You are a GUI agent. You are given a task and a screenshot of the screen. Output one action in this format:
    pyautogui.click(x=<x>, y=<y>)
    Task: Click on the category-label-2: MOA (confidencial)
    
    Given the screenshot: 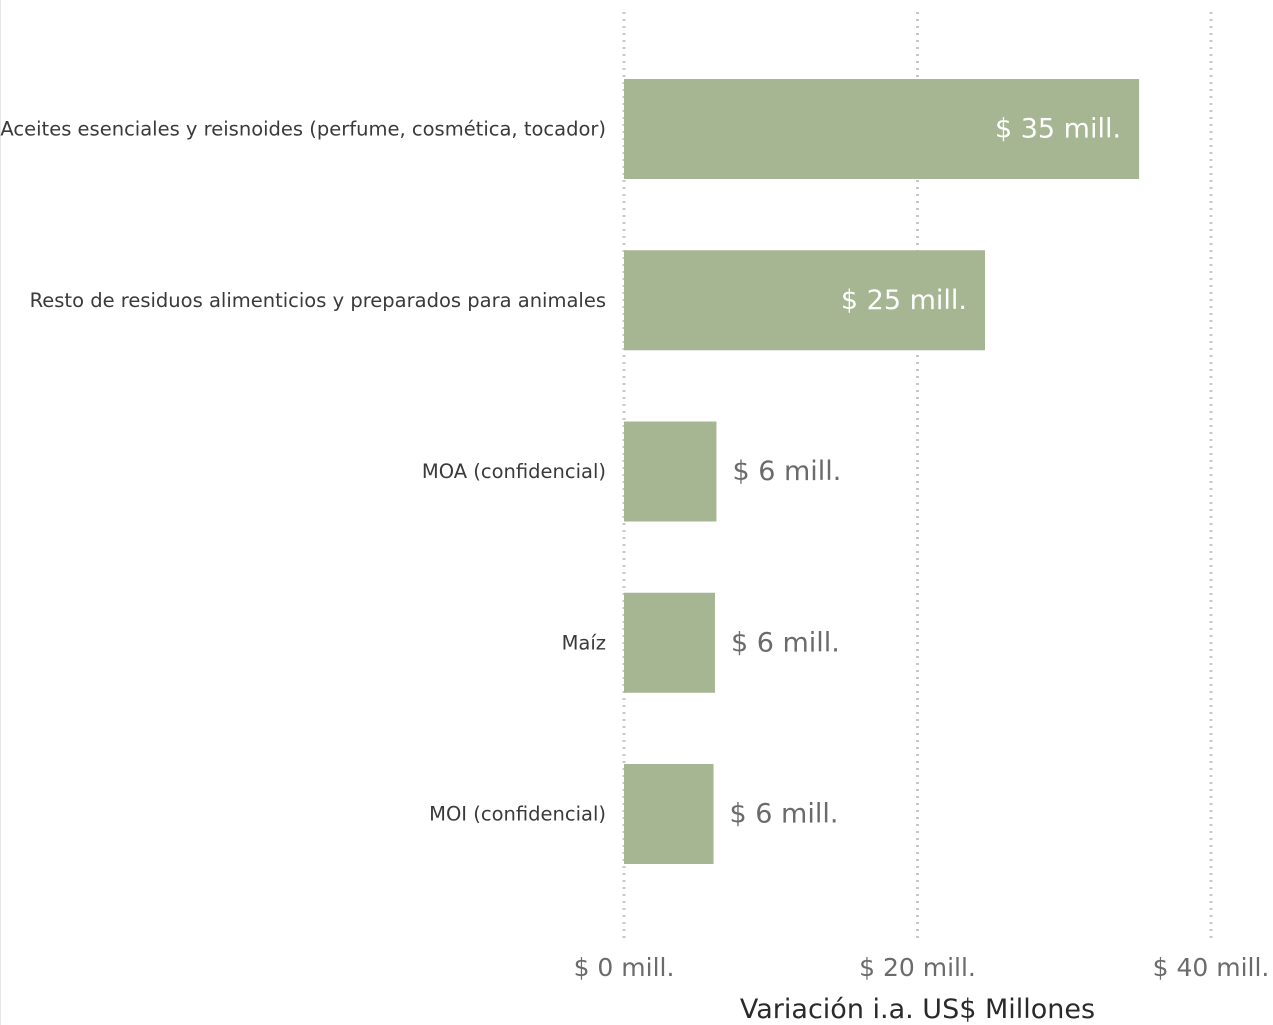 What is the action you would take?
    pyautogui.click(x=514, y=471)
    